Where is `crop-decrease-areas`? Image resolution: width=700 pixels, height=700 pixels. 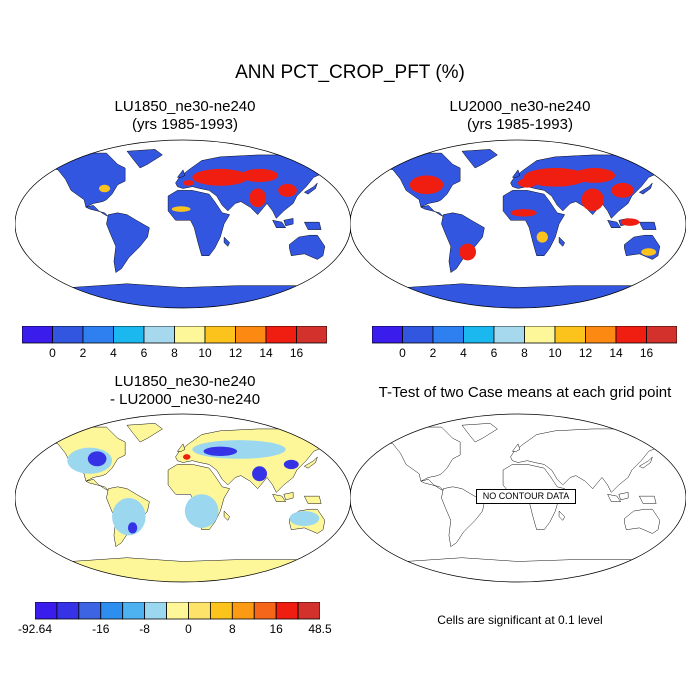 crop-decrease-areas is located at coordinates (193, 490).